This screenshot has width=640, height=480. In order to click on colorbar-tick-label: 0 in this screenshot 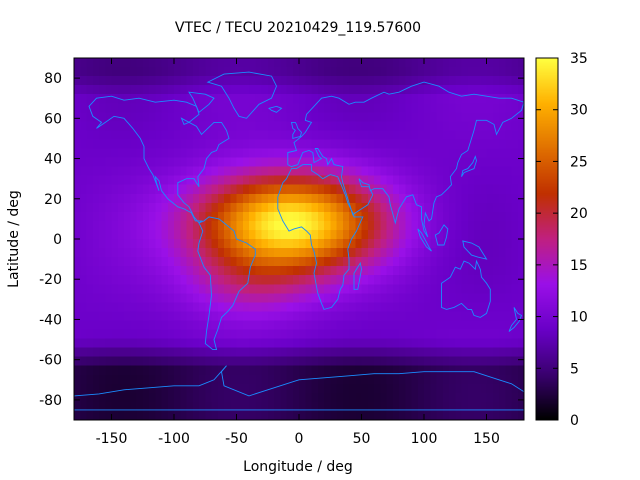, I will do `click(574, 421)`.